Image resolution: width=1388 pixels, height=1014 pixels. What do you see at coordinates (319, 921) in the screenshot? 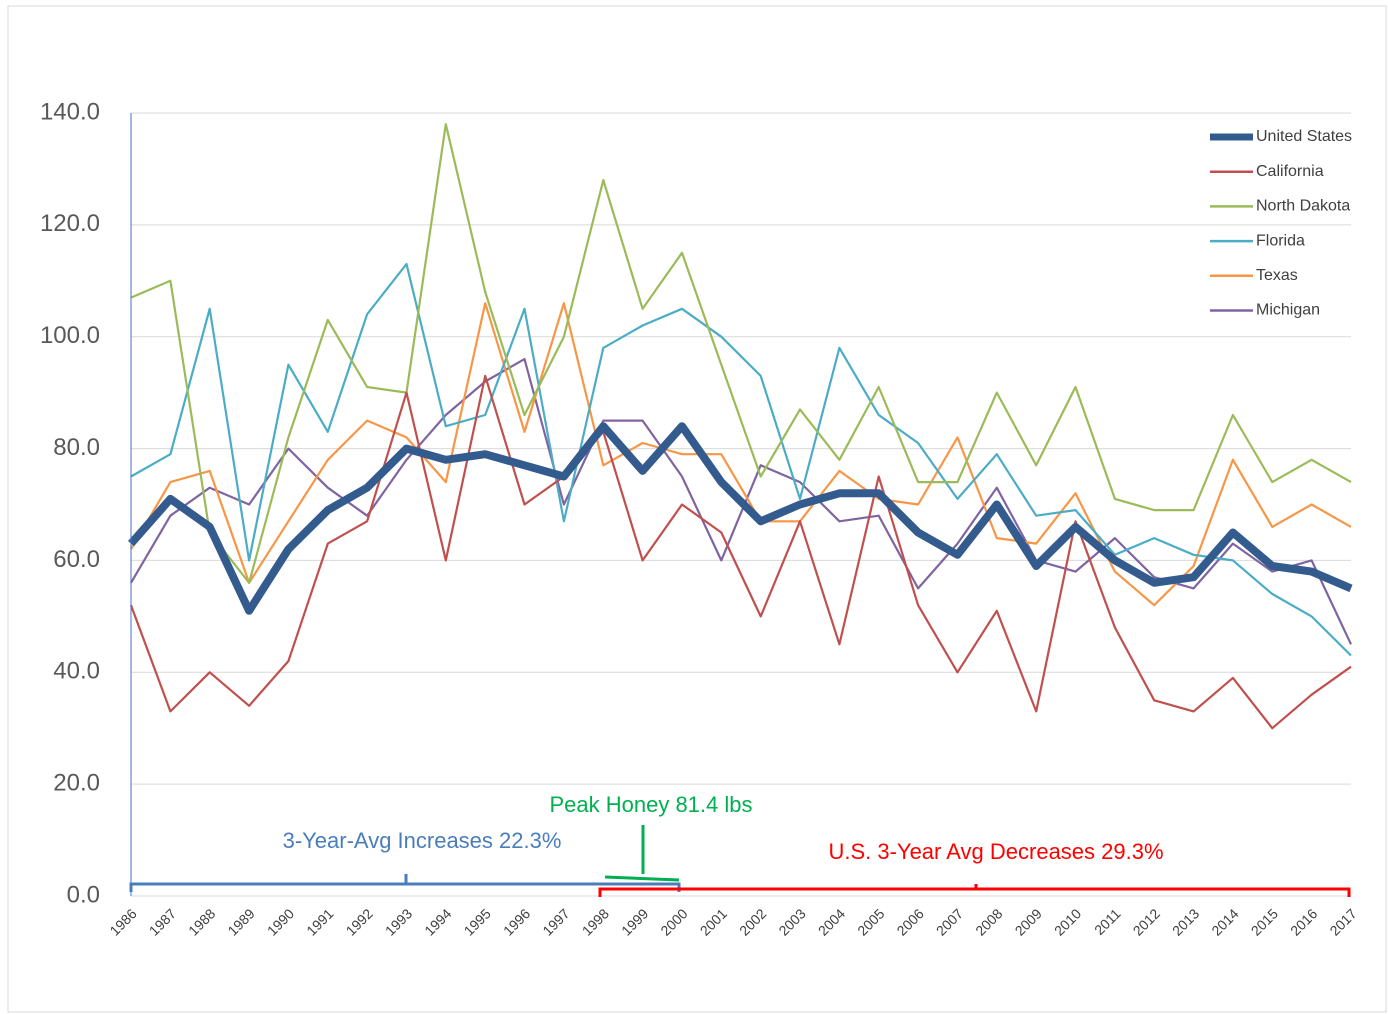
I see `x-tick-label: 1991` at bounding box center [319, 921].